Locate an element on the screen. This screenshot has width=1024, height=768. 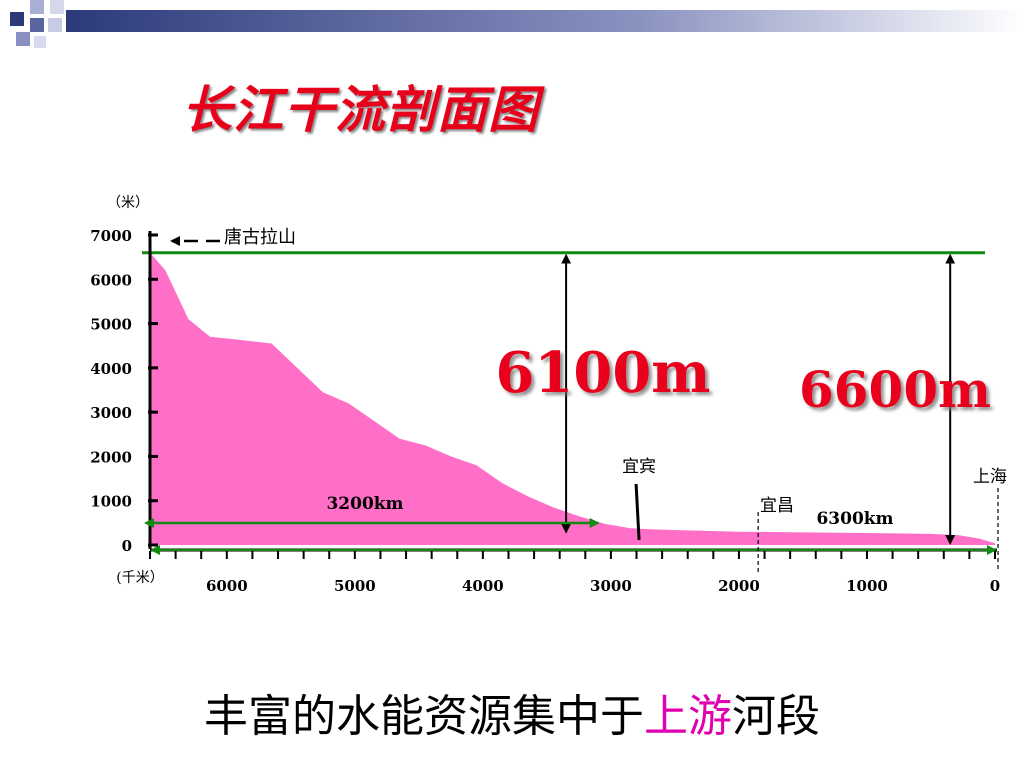
y-tick-label: 4000 is located at coordinates (111, 369).